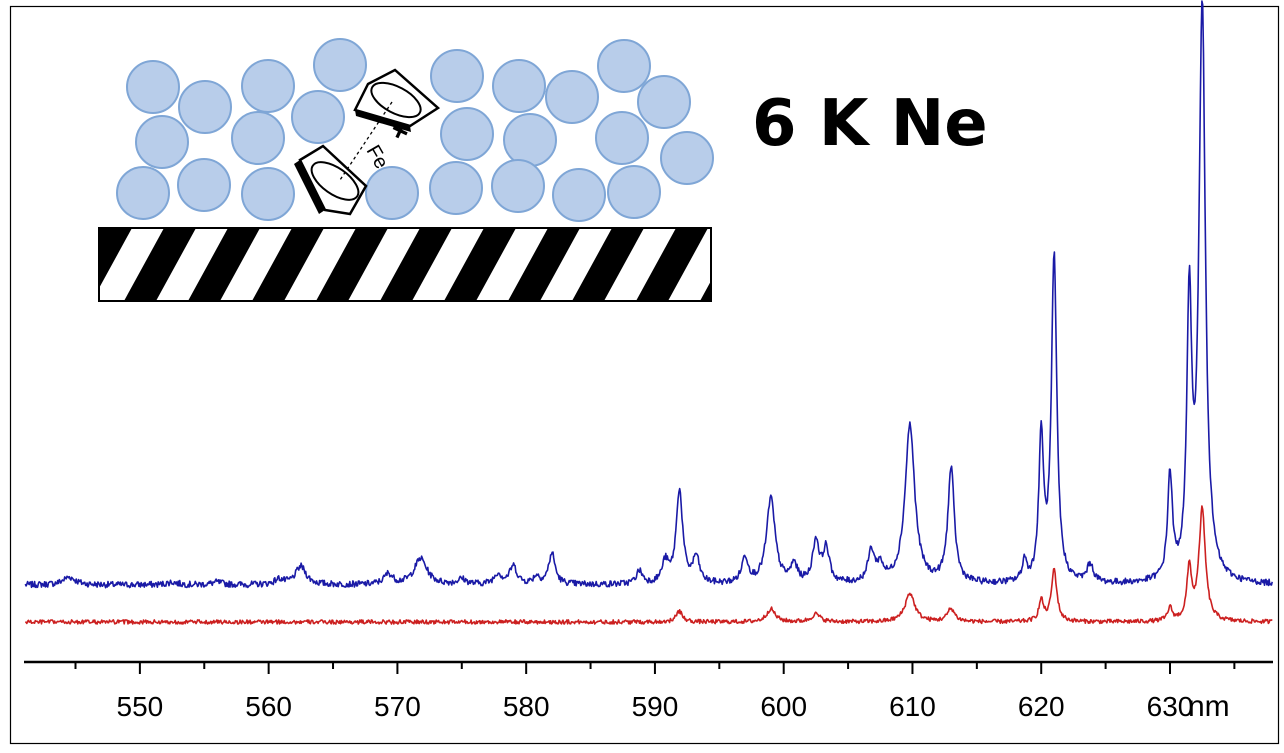 This screenshot has height=753, width=1284. I want to click on x-axis-unit: nm, so click(1209, 706).